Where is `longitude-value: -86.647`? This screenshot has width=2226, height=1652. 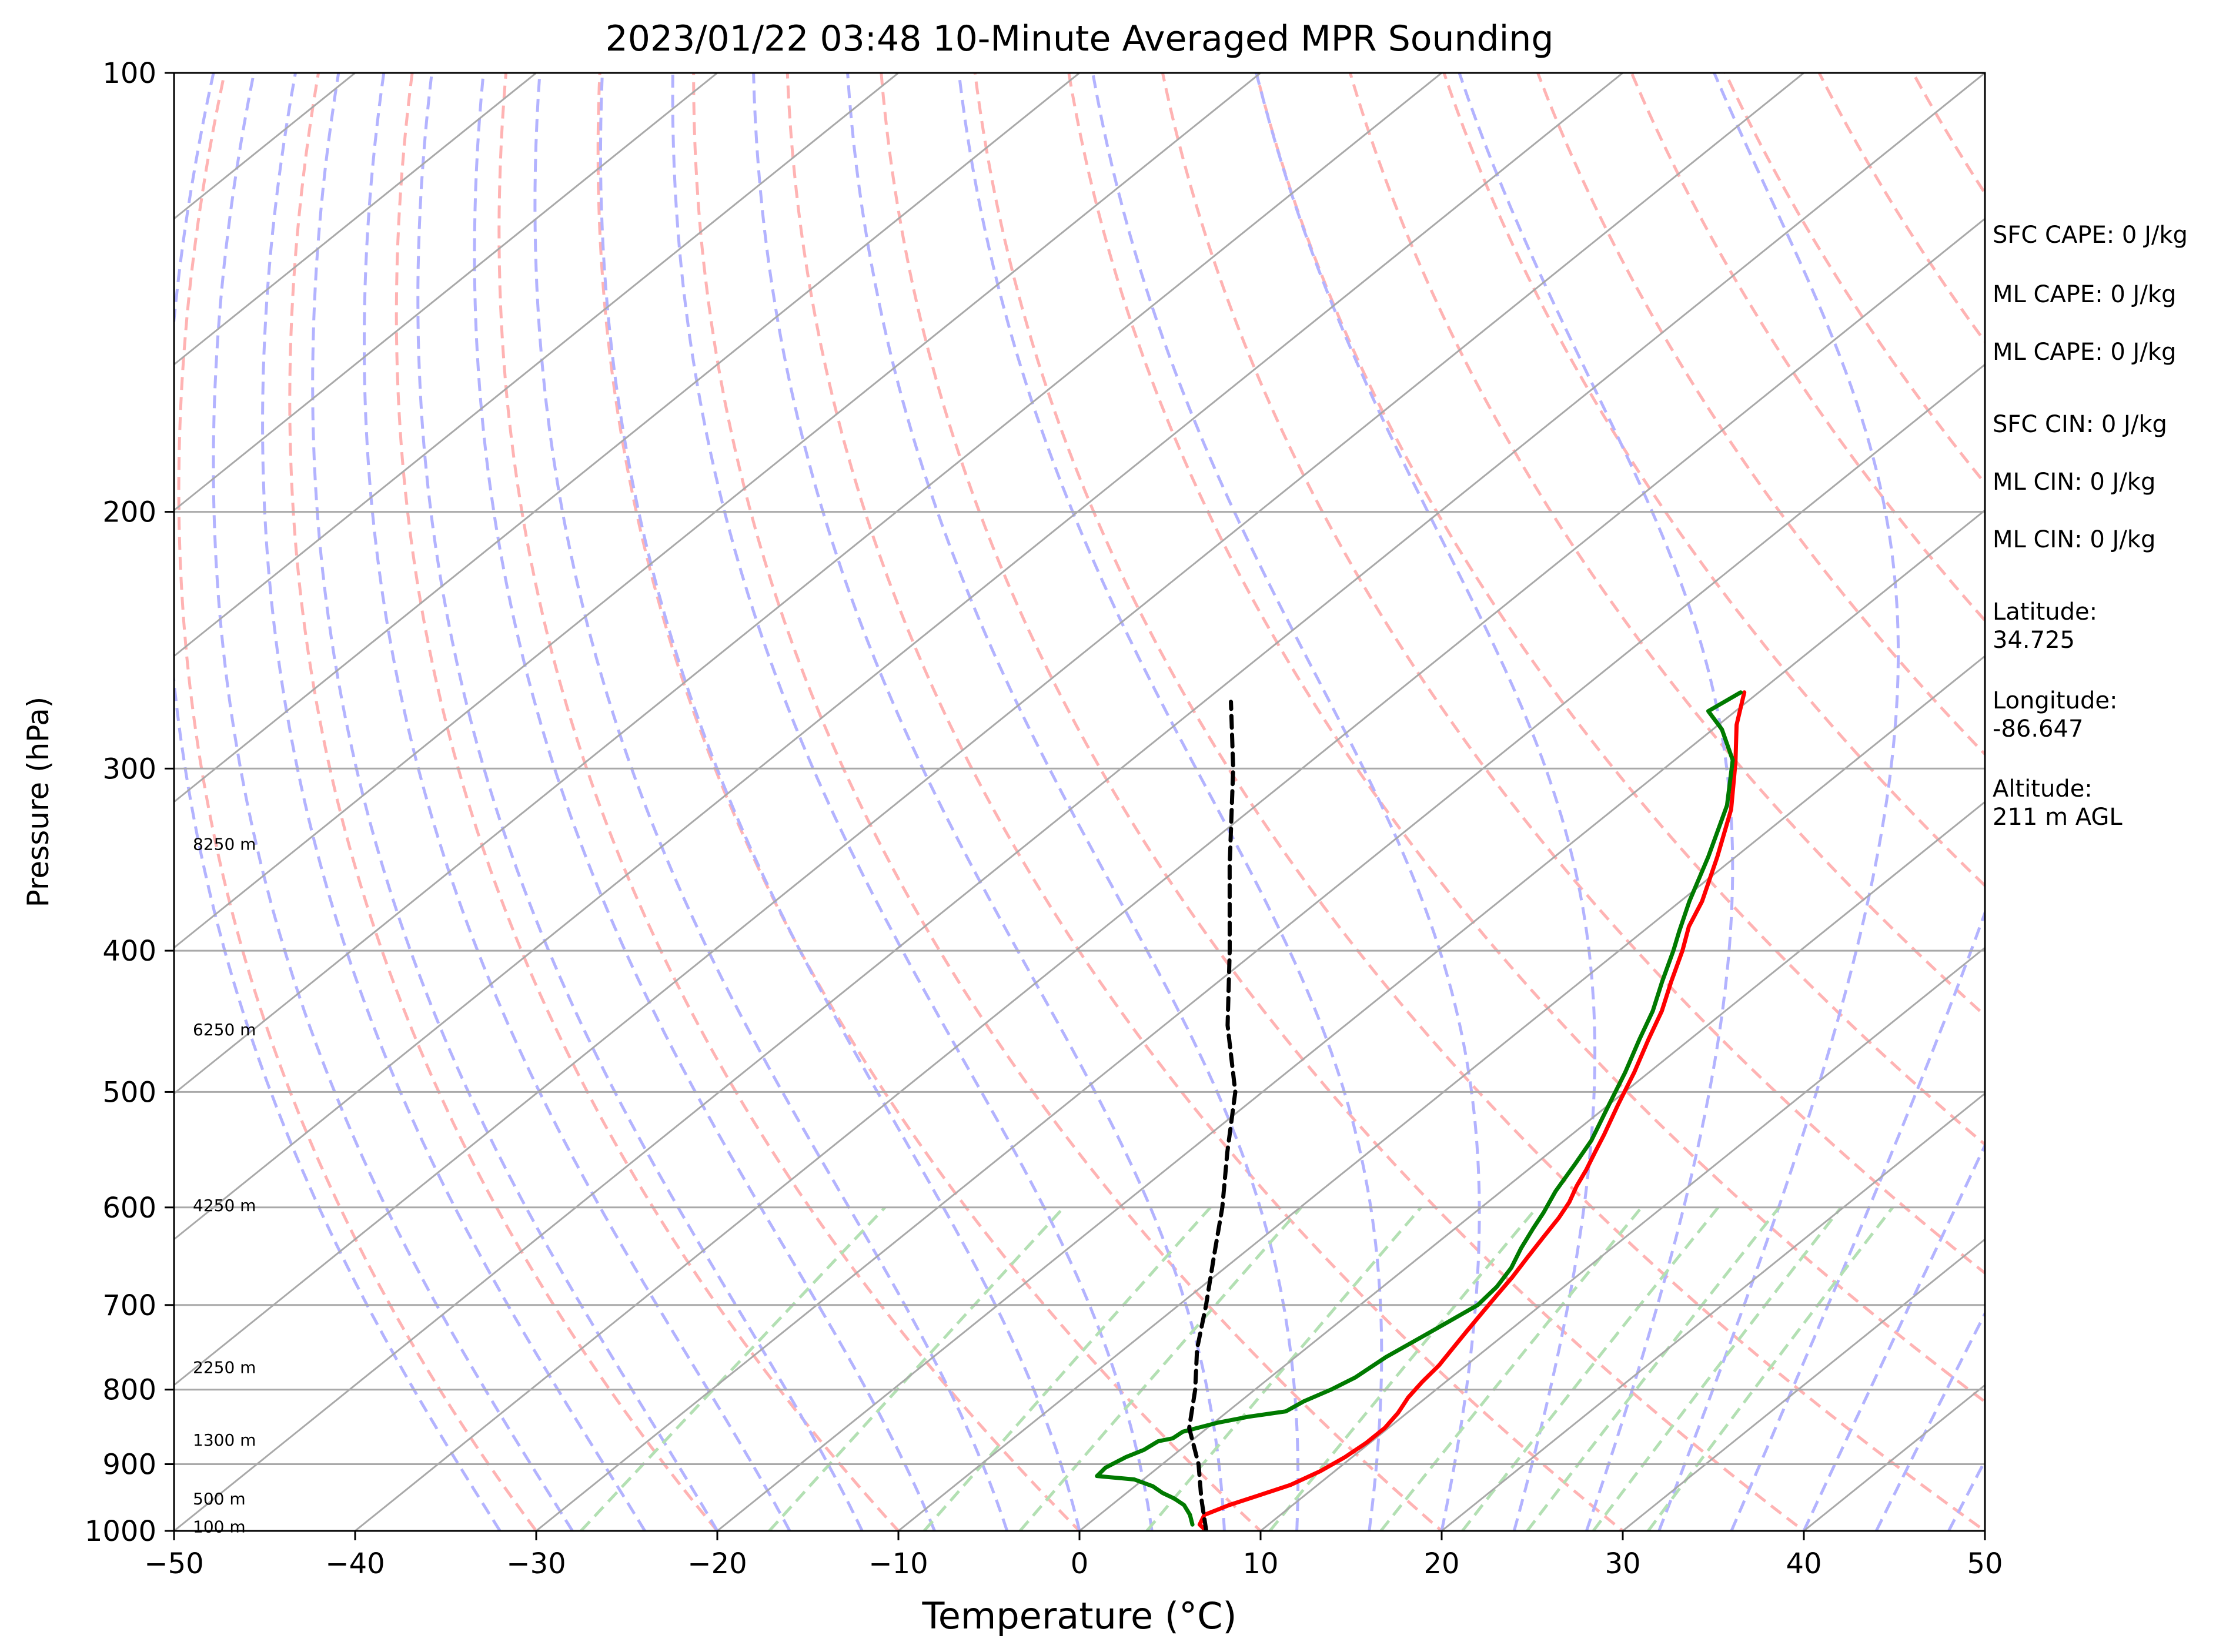 longitude-value: -86.647 is located at coordinates (2038, 729).